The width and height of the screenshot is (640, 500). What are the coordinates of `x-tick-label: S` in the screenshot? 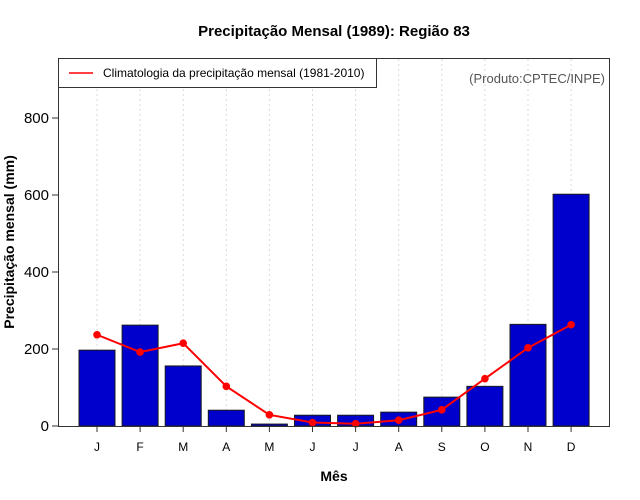 It's located at (442, 447).